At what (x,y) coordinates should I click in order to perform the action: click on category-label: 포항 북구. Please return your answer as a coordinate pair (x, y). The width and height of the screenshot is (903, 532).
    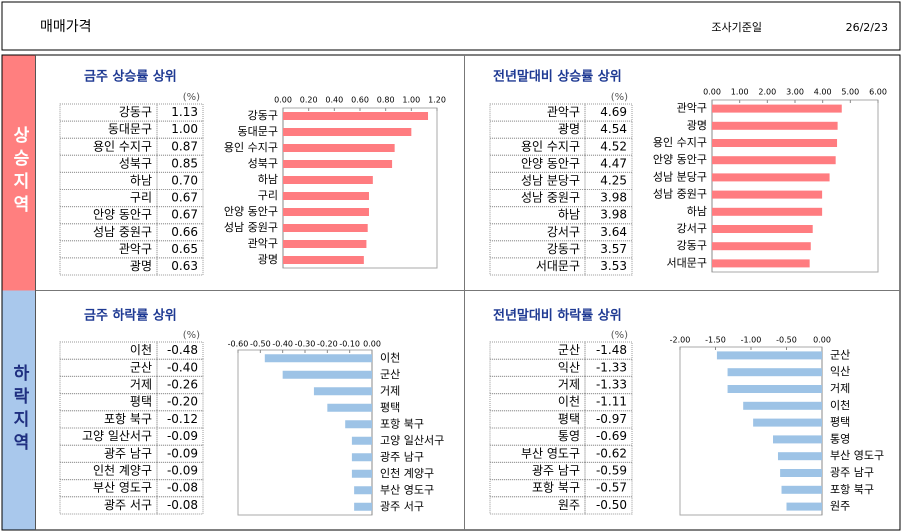
    Looking at the image, I should click on (852, 489).